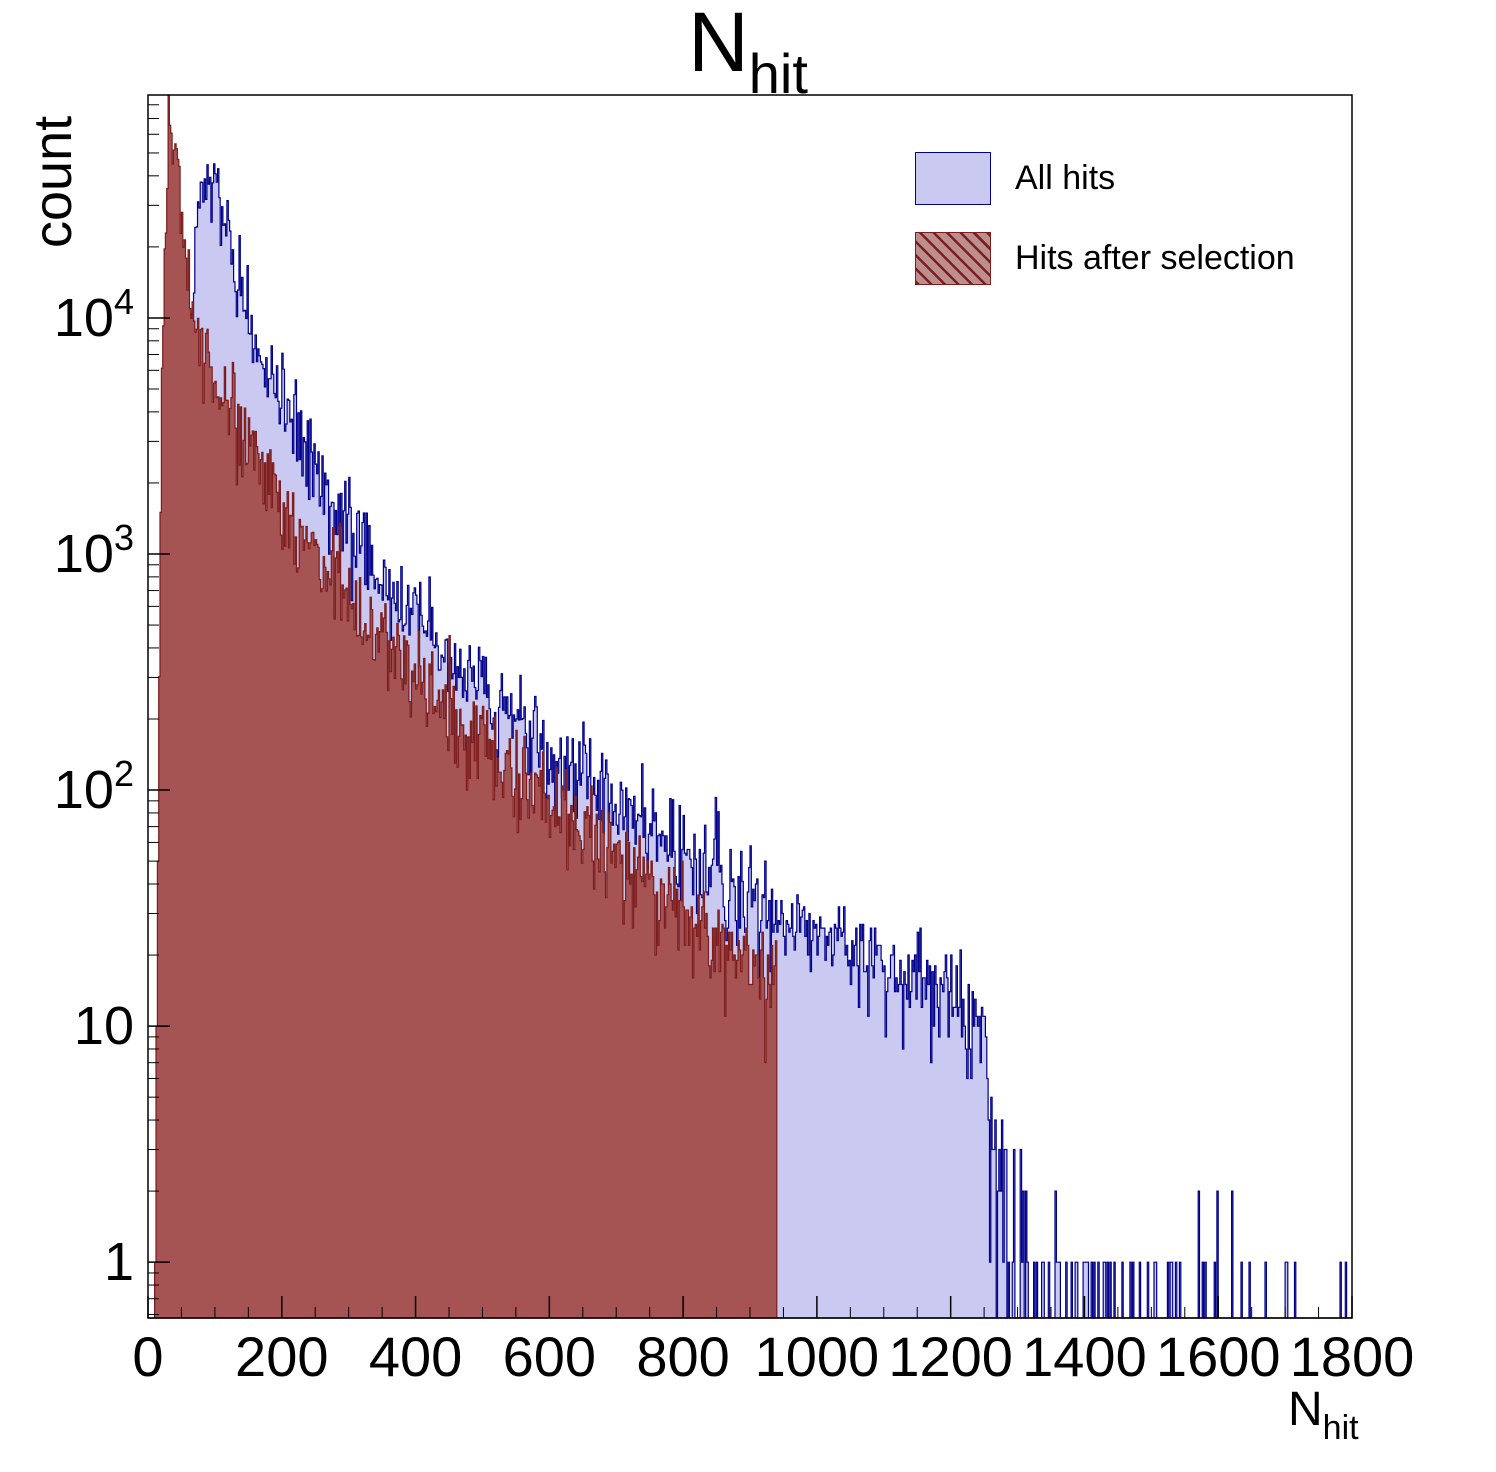 This screenshot has height=1472, width=1496. Describe the element at coordinates (53, 181) in the screenshot. I see `y-axis-title: count` at that location.